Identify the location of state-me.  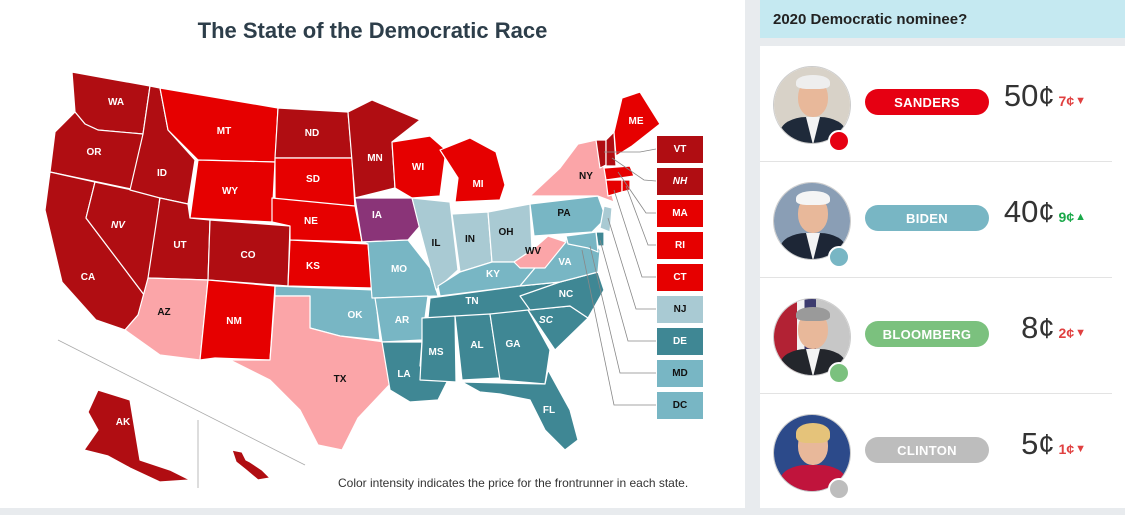
(637, 124).